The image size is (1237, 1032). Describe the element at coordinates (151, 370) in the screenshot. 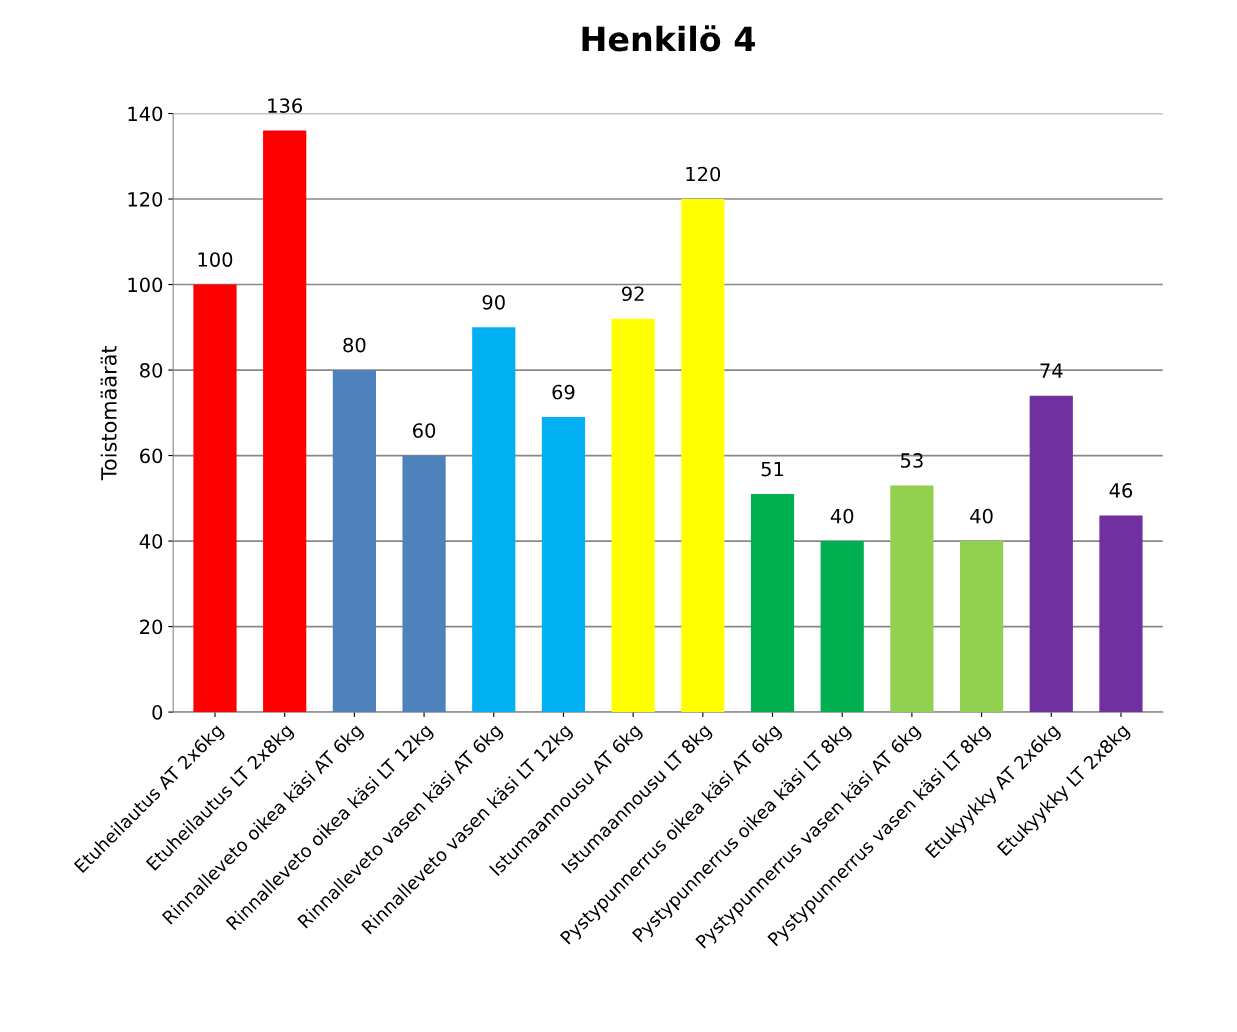

I see `y-tick-label: 80` at that location.